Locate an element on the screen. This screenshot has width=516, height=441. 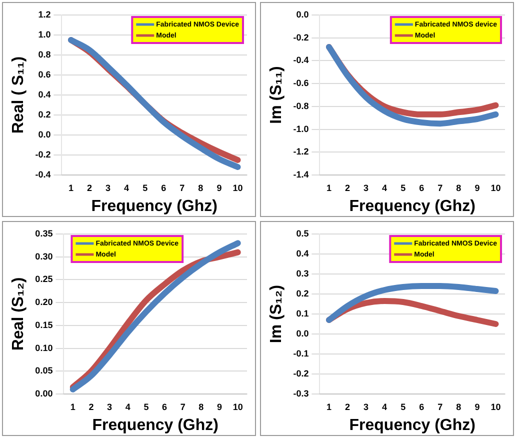
y-tick-label: 0.1 is located at coordinates (302, 313).